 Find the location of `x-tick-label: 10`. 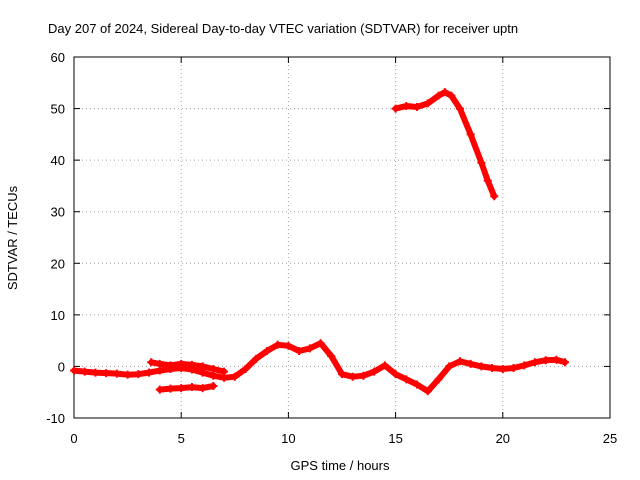

x-tick-label: 10 is located at coordinates (288, 438).